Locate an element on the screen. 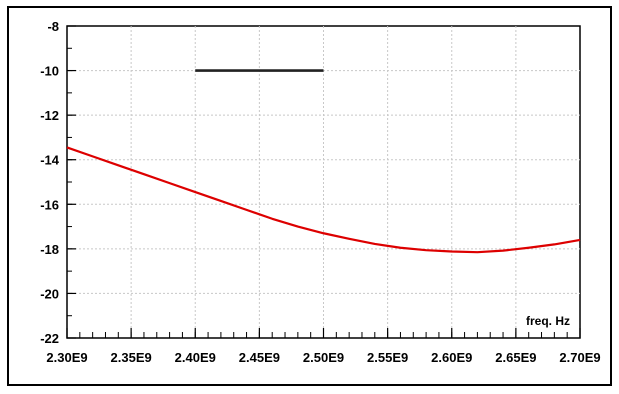 The width and height of the screenshot is (619, 394). x-tick-label: 2.70E9 is located at coordinates (579, 357).